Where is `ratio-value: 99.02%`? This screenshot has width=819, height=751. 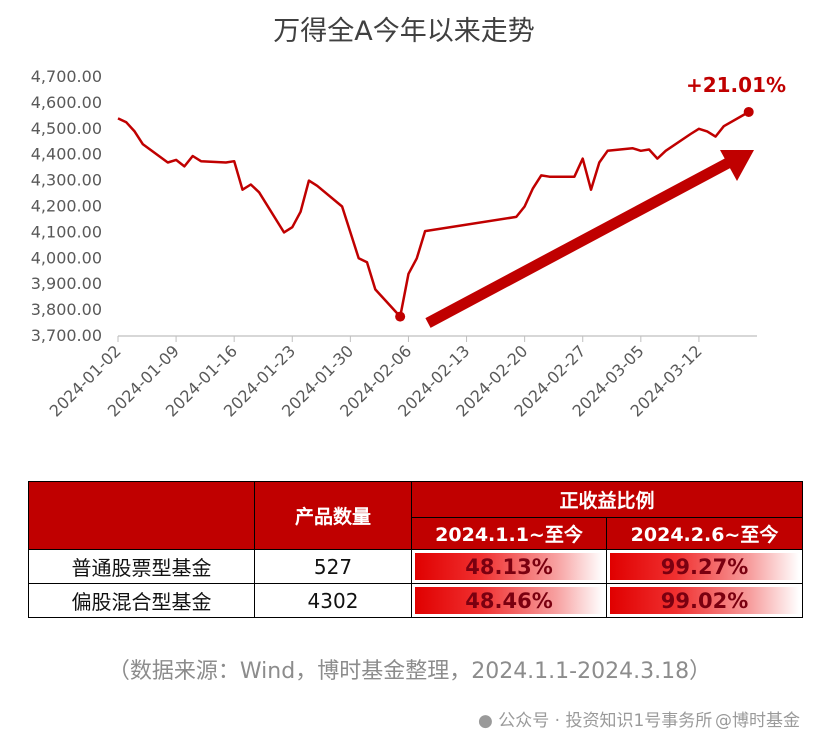
ratio-value: 99.02% is located at coordinates (704, 600).